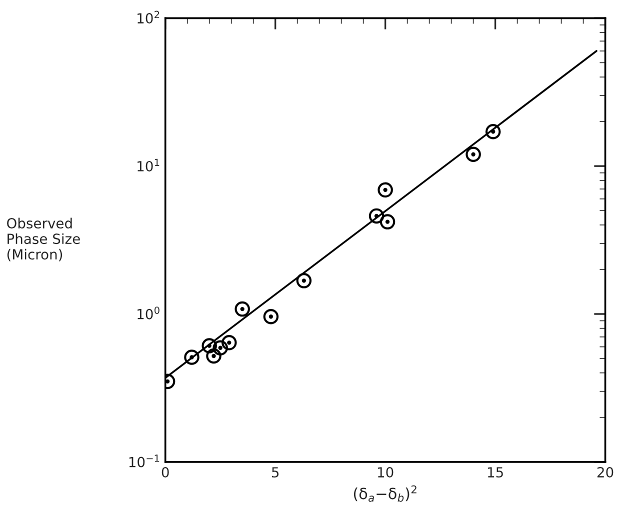  I want to click on y-axis-title: Observed Phase Size (Micron), so click(43, 240).